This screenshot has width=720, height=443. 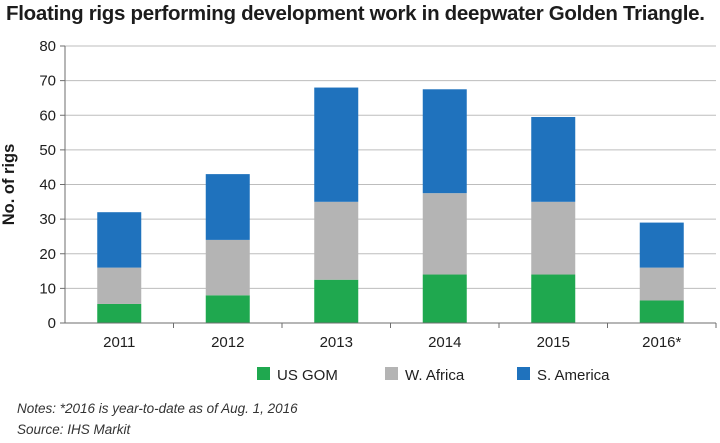 I want to click on bar-w-africa-2014, so click(x=444, y=234).